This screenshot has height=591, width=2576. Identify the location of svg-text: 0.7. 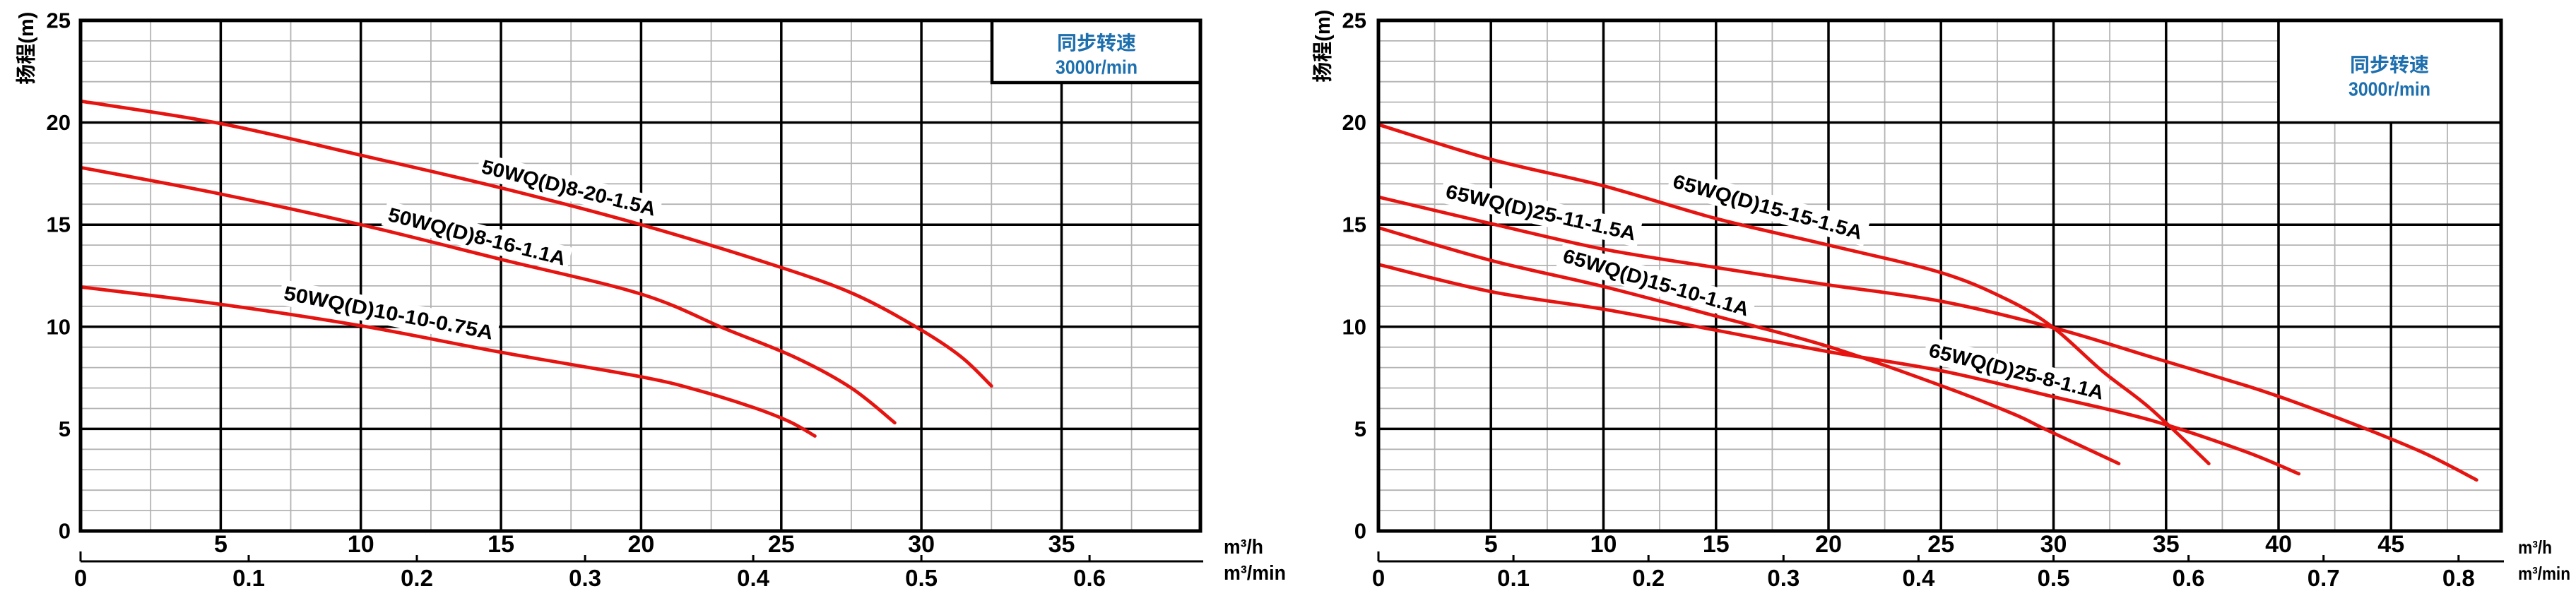
(2324, 578).